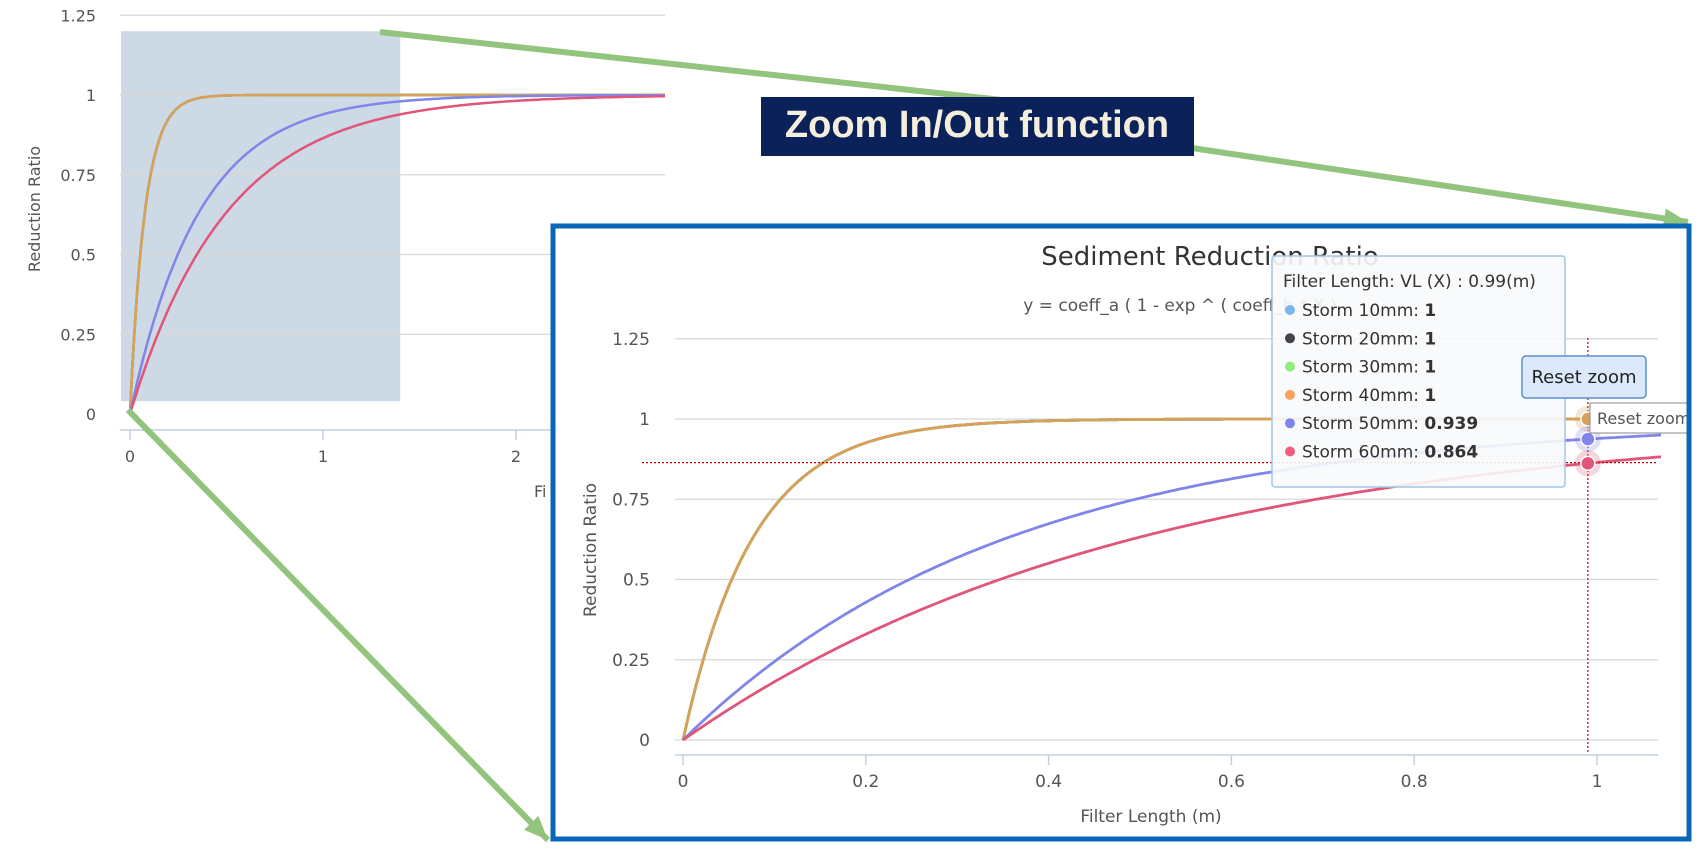 This screenshot has height=861, width=1699. I want to click on zoomed-y-tick-label: 1.25, so click(631, 340).